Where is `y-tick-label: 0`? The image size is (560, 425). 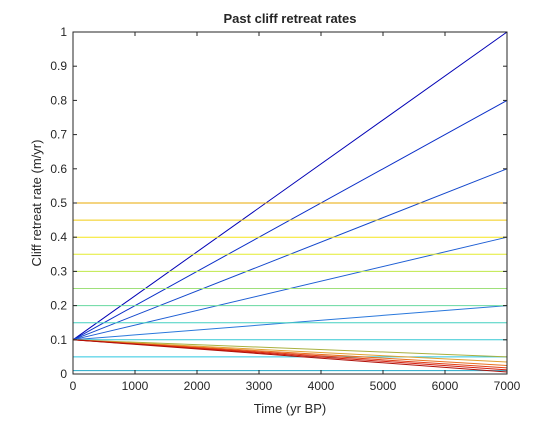
y-tick-label: 0 is located at coordinates (63, 374).